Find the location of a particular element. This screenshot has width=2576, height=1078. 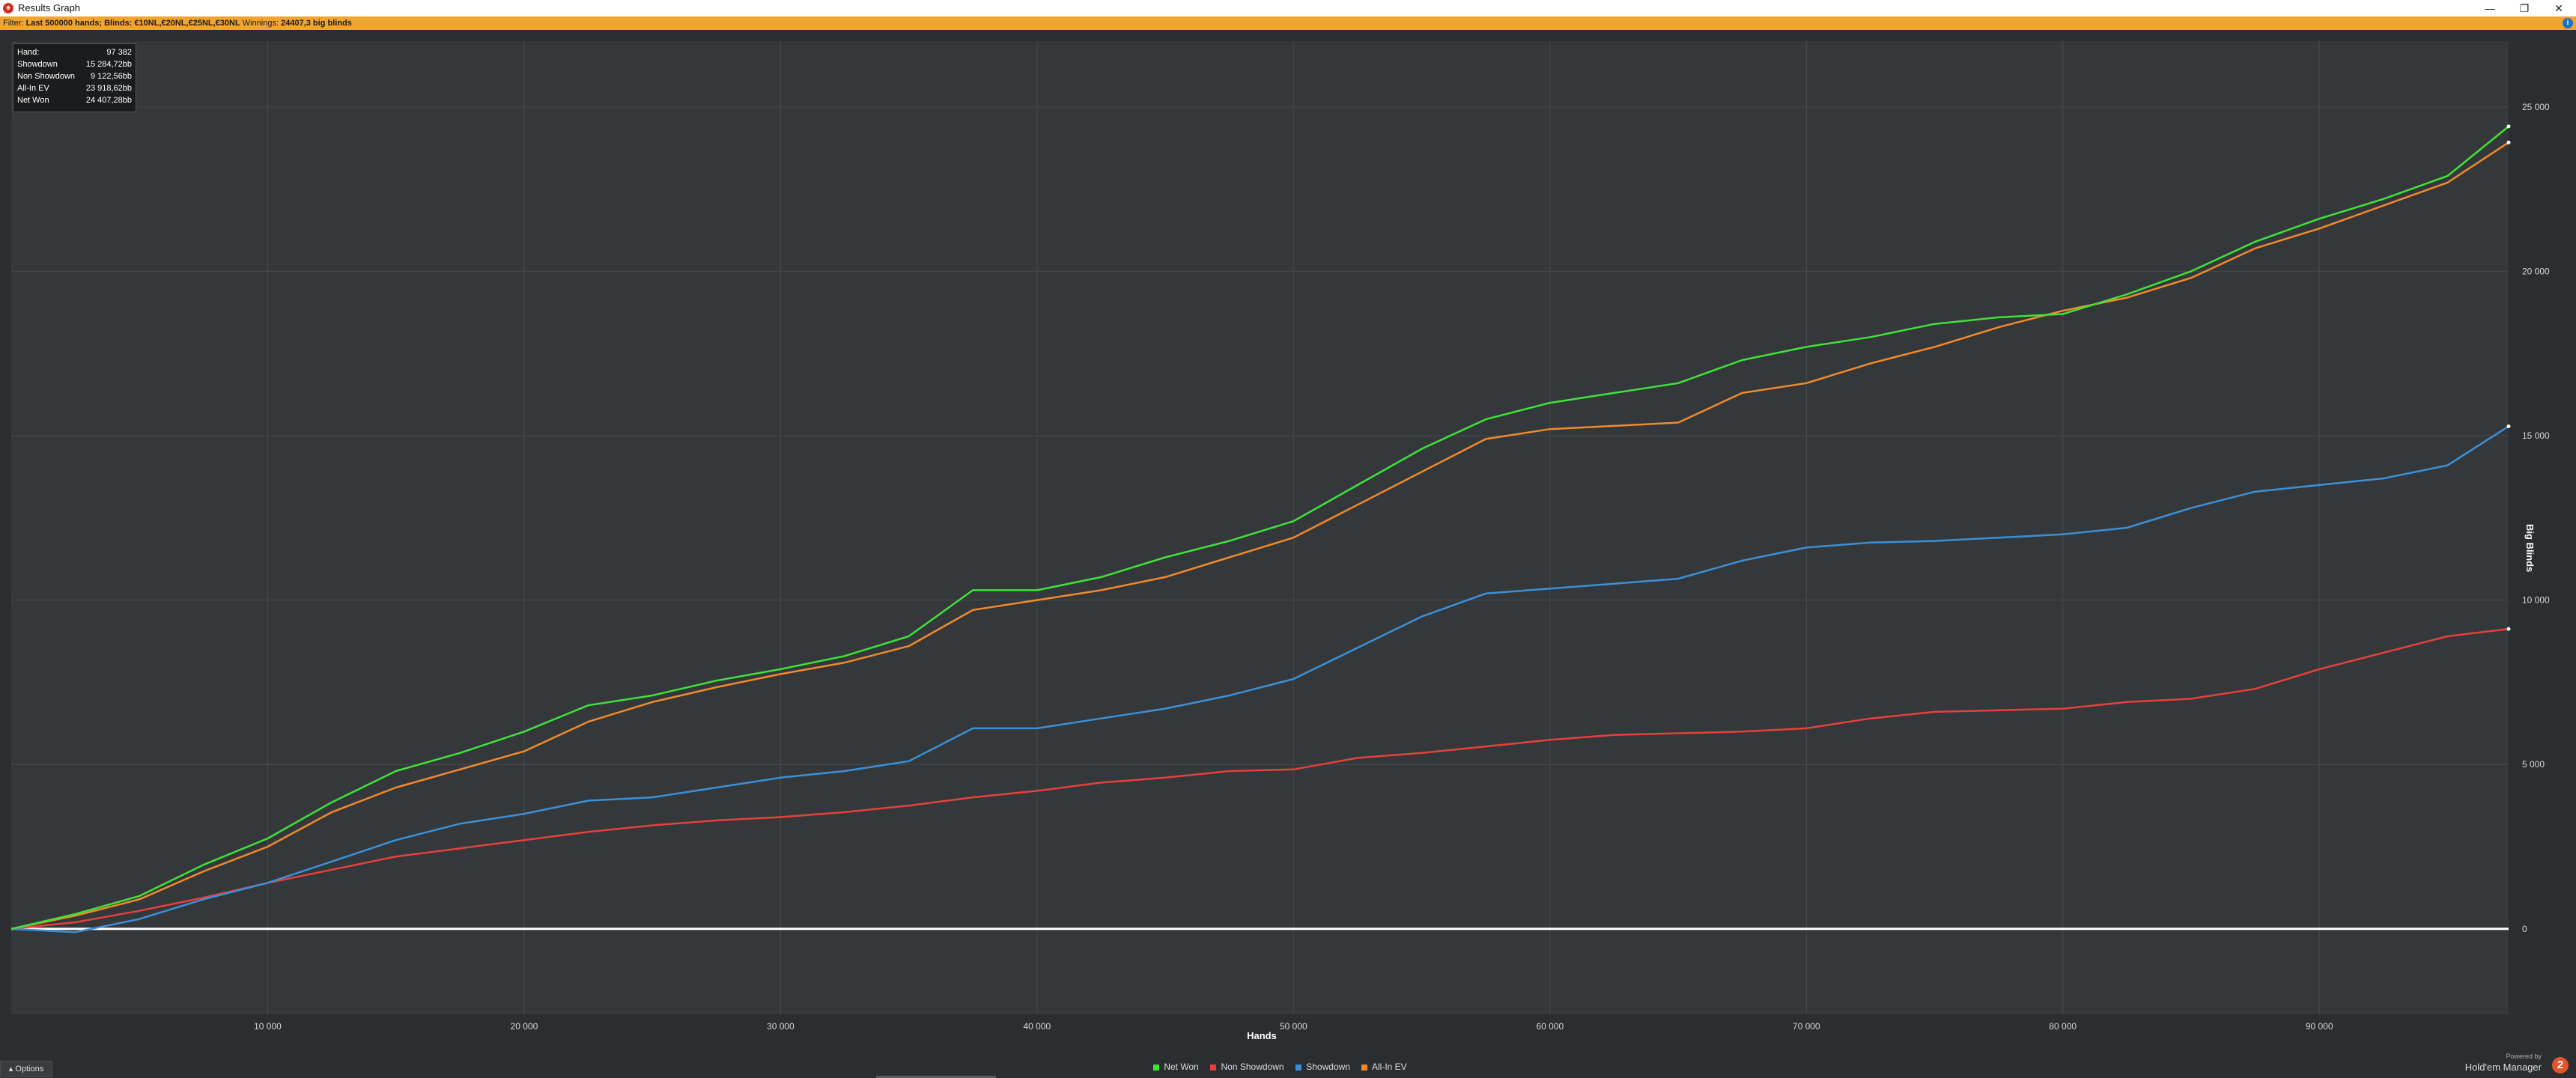

winnings-label: Winnings: is located at coordinates (260, 23).